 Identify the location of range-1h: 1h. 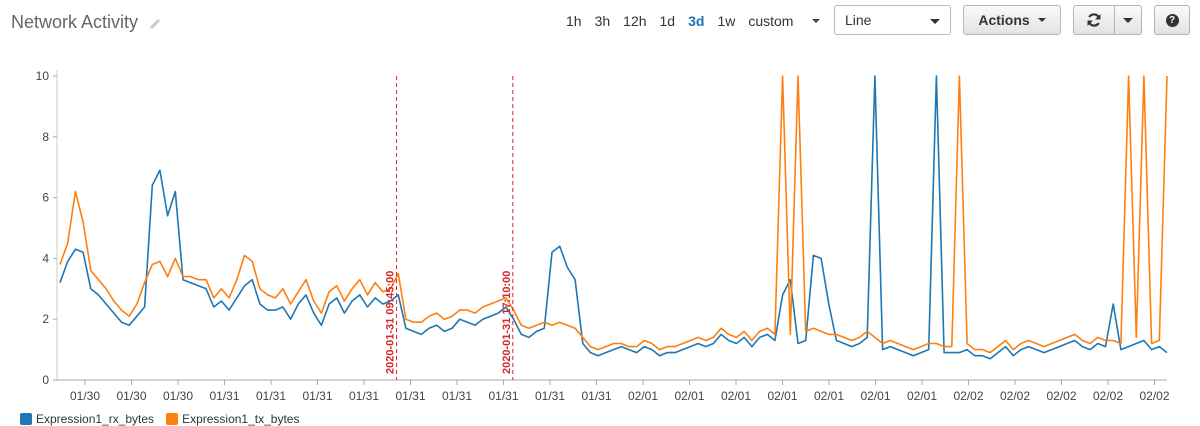
(574, 21).